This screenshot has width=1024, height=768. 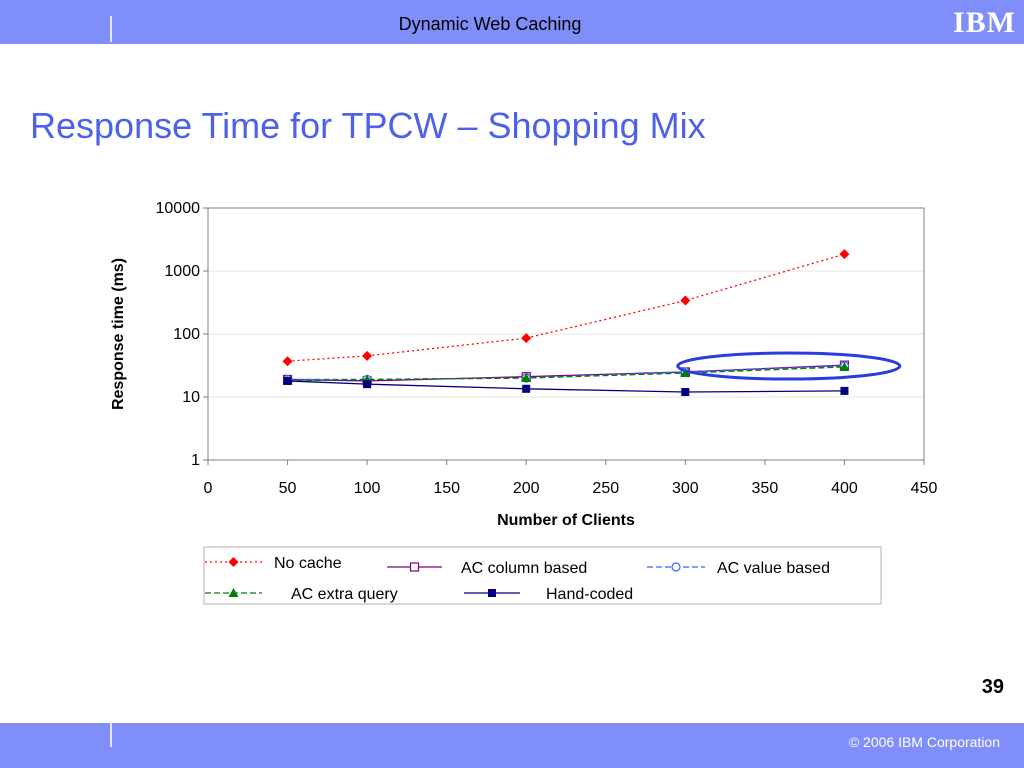 I want to click on legend-item: No cache, so click(x=273, y=563).